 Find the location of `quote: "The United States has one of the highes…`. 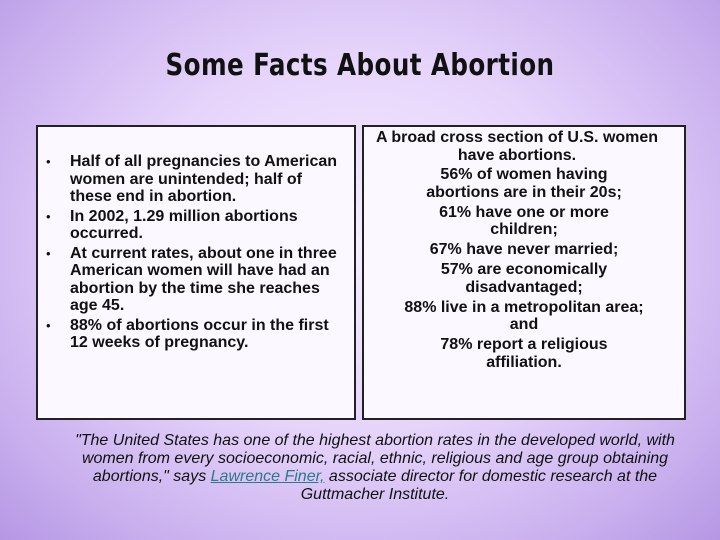

quote: "The United States has one of the highes… is located at coordinates (375, 468).